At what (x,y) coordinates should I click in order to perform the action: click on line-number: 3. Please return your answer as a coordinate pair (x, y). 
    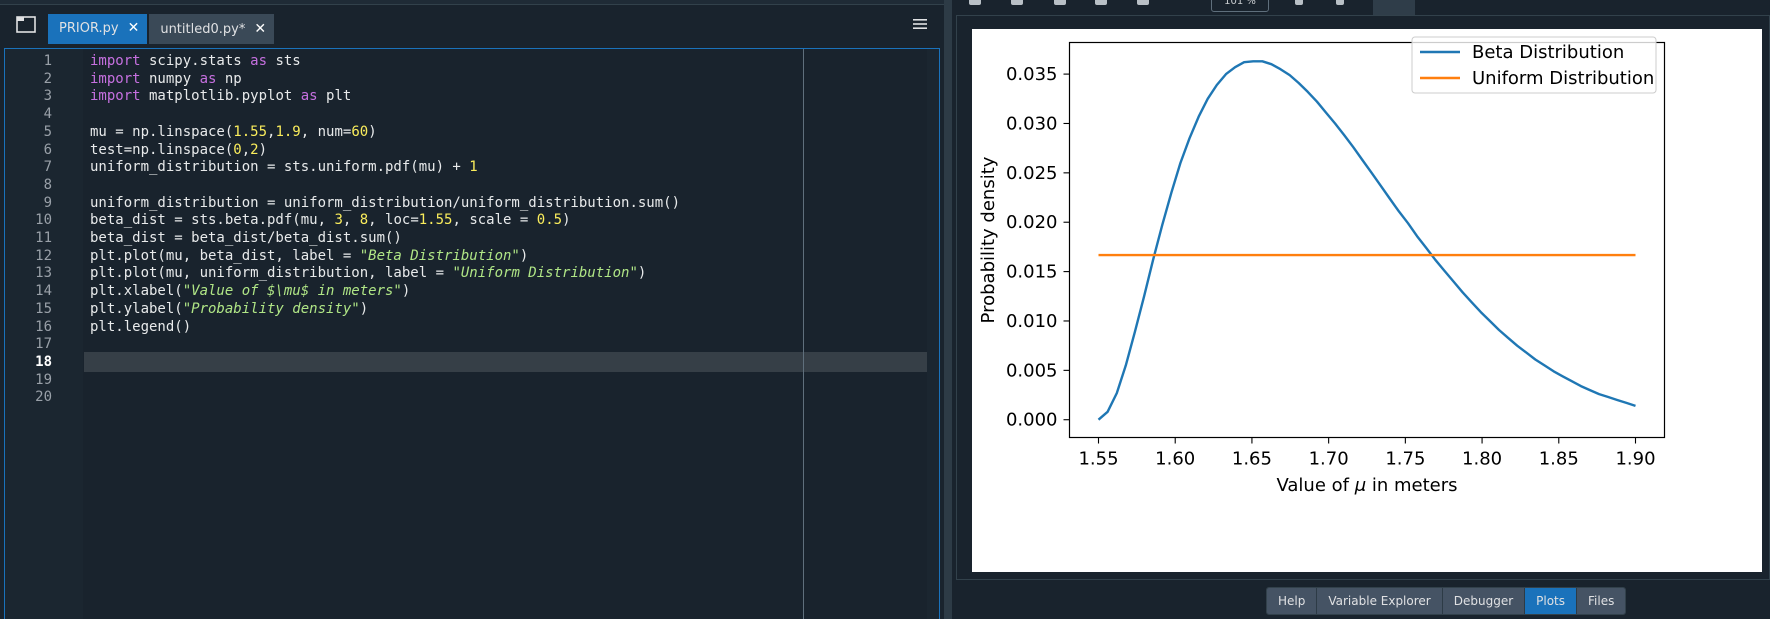
    Looking at the image, I should click on (47, 96).